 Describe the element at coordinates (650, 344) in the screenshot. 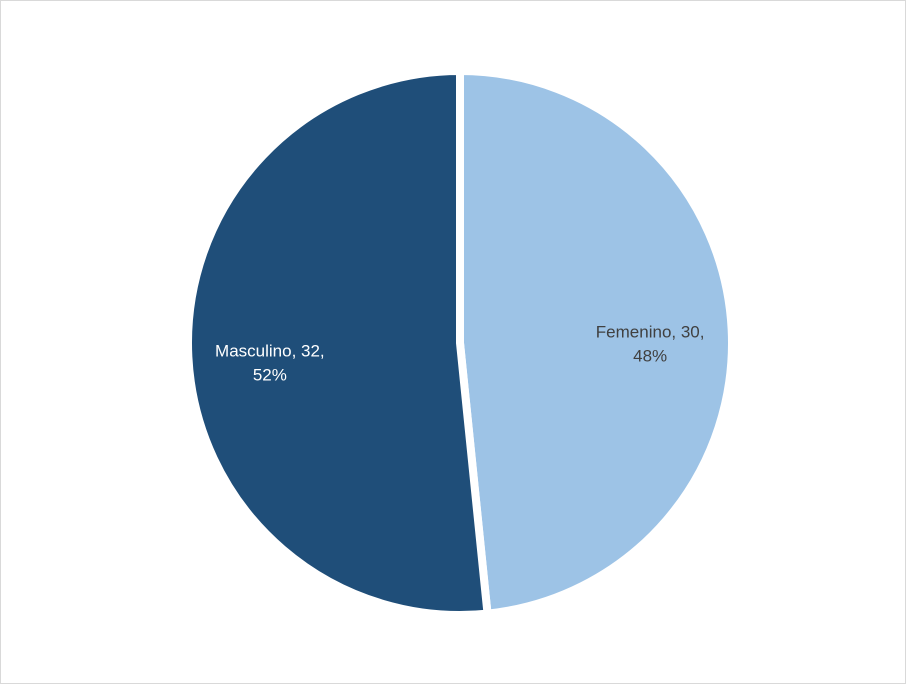

I see `data-label: Femenino, 30, 48%` at that location.